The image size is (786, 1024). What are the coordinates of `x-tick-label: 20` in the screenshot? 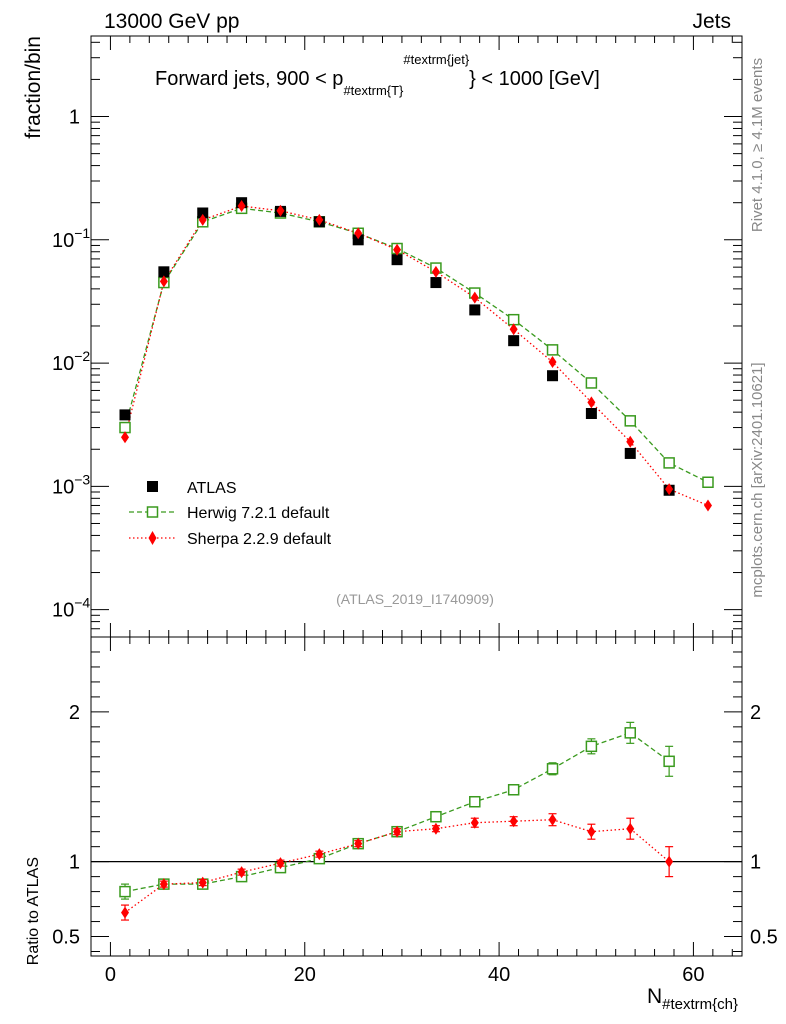 It's located at (305, 975).